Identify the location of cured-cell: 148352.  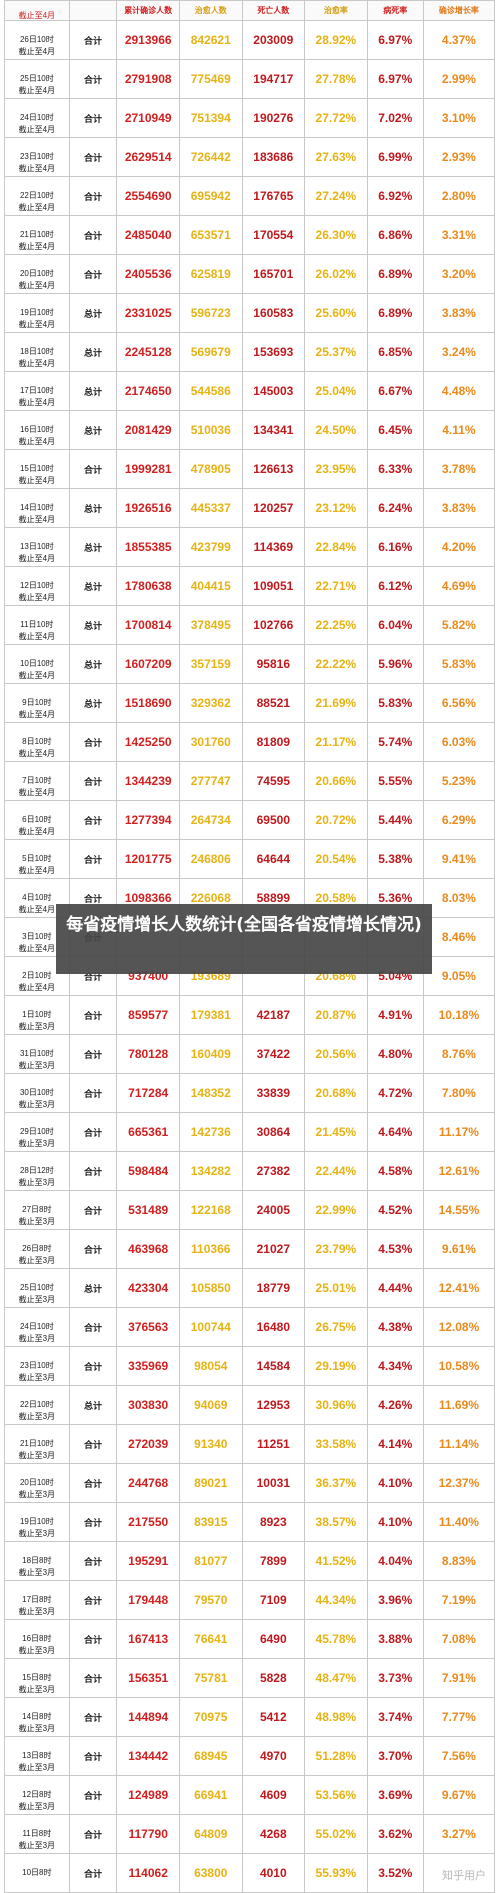
(210, 1093).